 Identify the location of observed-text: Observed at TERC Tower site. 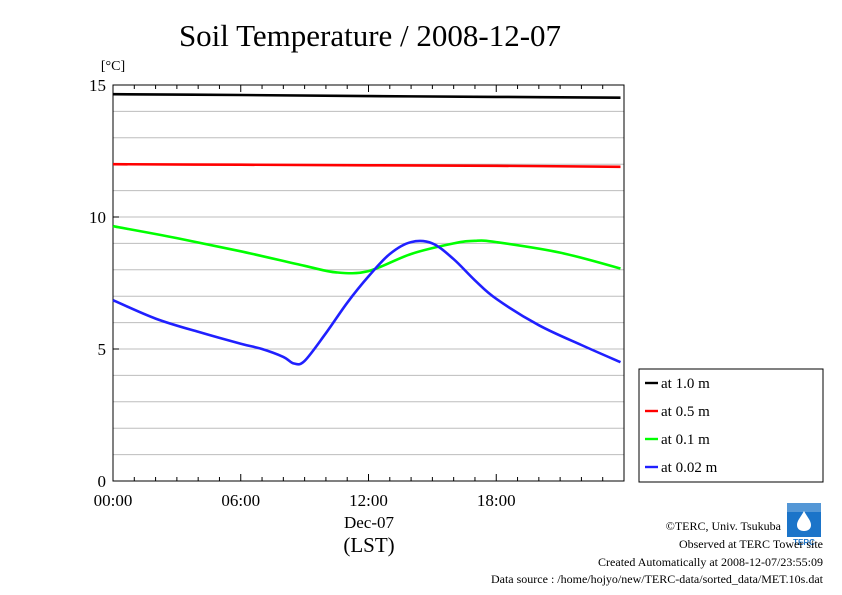
(751, 544).